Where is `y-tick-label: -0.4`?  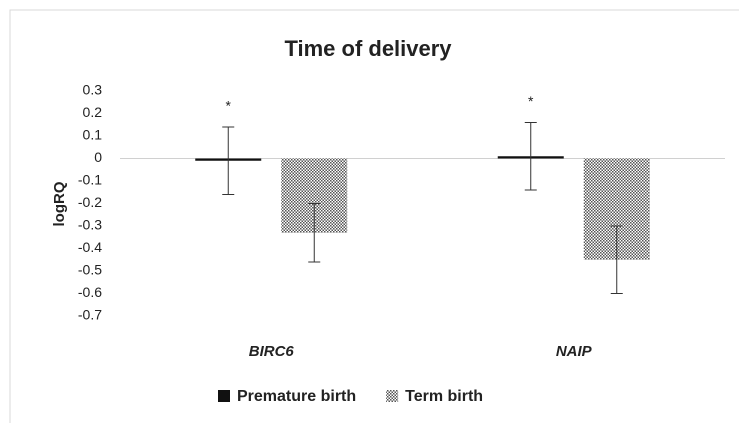 y-tick-label: -0.4 is located at coordinates (90, 247).